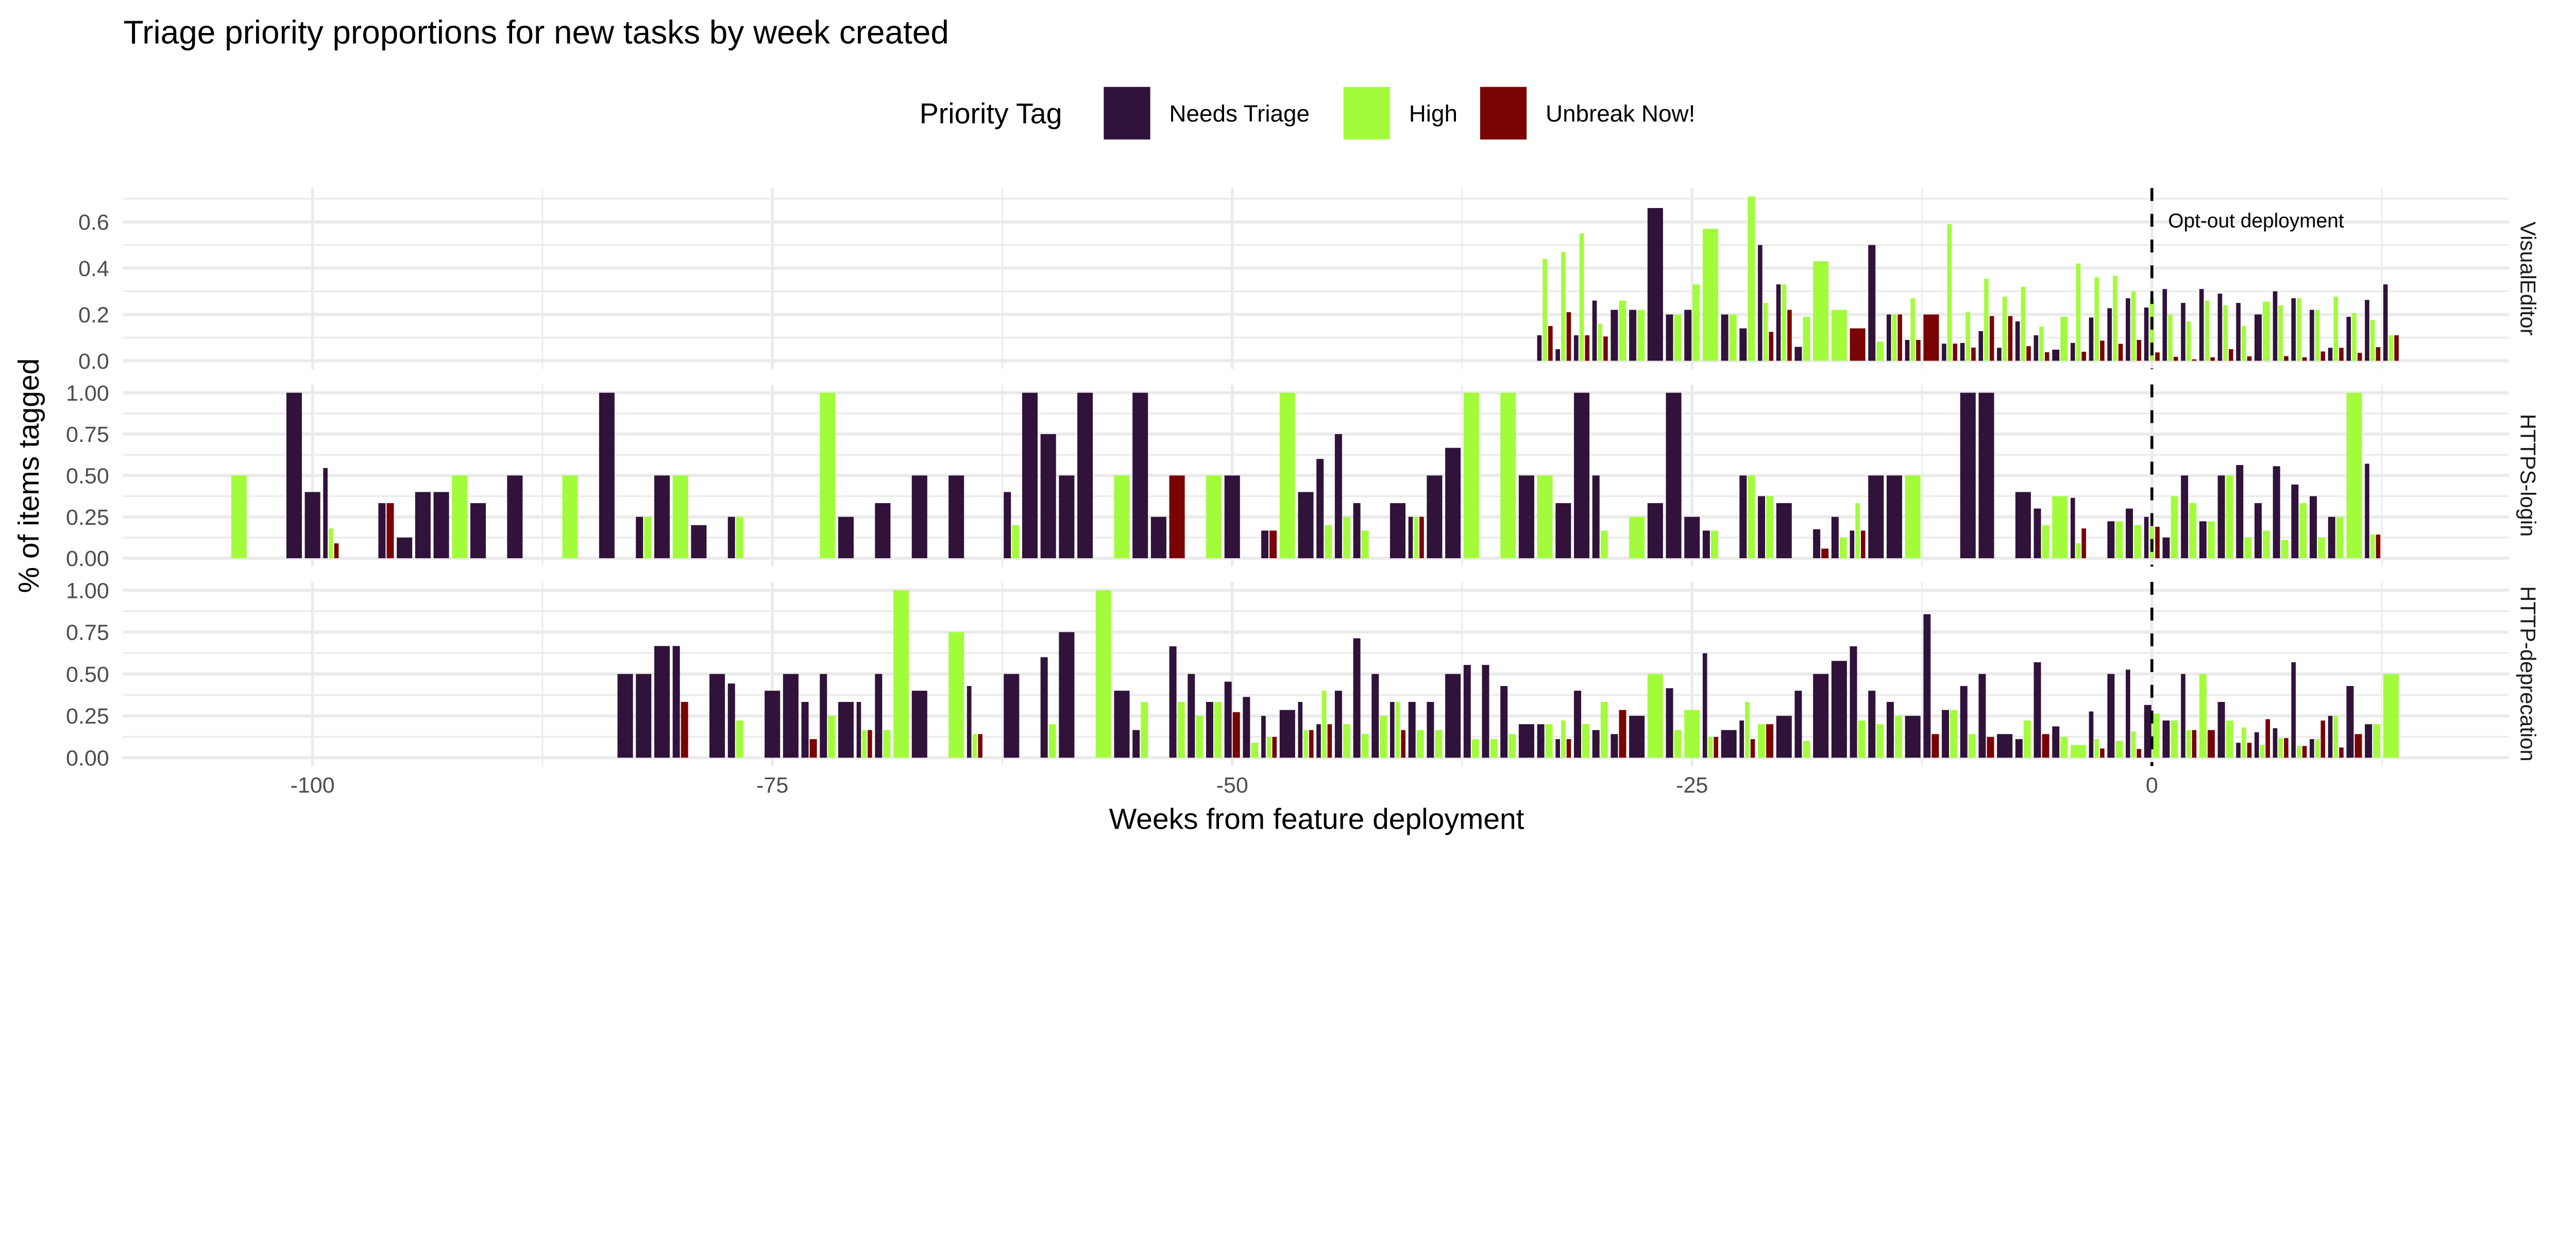 This screenshot has height=1236, width=2576. I want to click on y-tick-label: 0.25, so click(87, 716).